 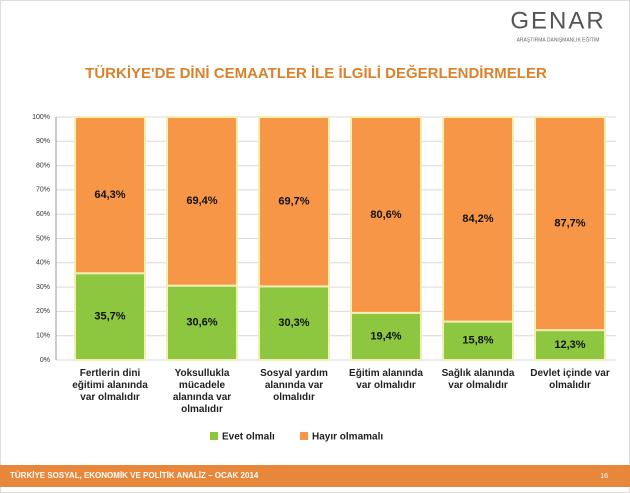 What do you see at coordinates (43, 311) in the screenshot?
I see `y-tick-label: 20%` at bounding box center [43, 311].